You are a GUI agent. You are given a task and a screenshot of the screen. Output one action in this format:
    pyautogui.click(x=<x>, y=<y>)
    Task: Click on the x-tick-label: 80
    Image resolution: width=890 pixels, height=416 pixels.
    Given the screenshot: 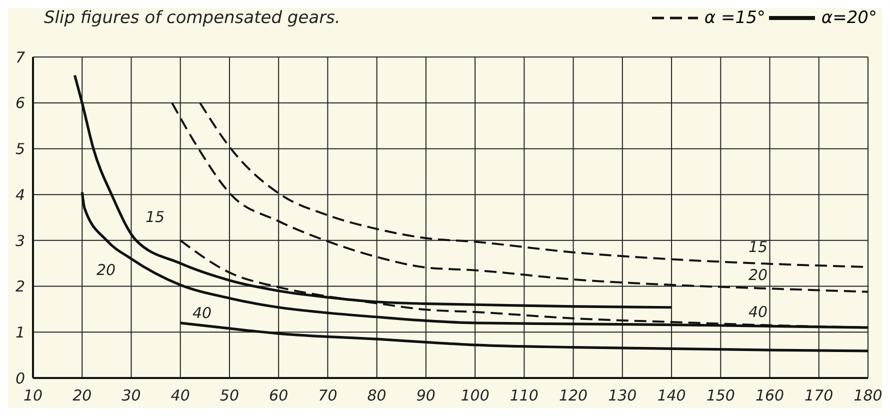 What is the action you would take?
    pyautogui.click(x=376, y=395)
    